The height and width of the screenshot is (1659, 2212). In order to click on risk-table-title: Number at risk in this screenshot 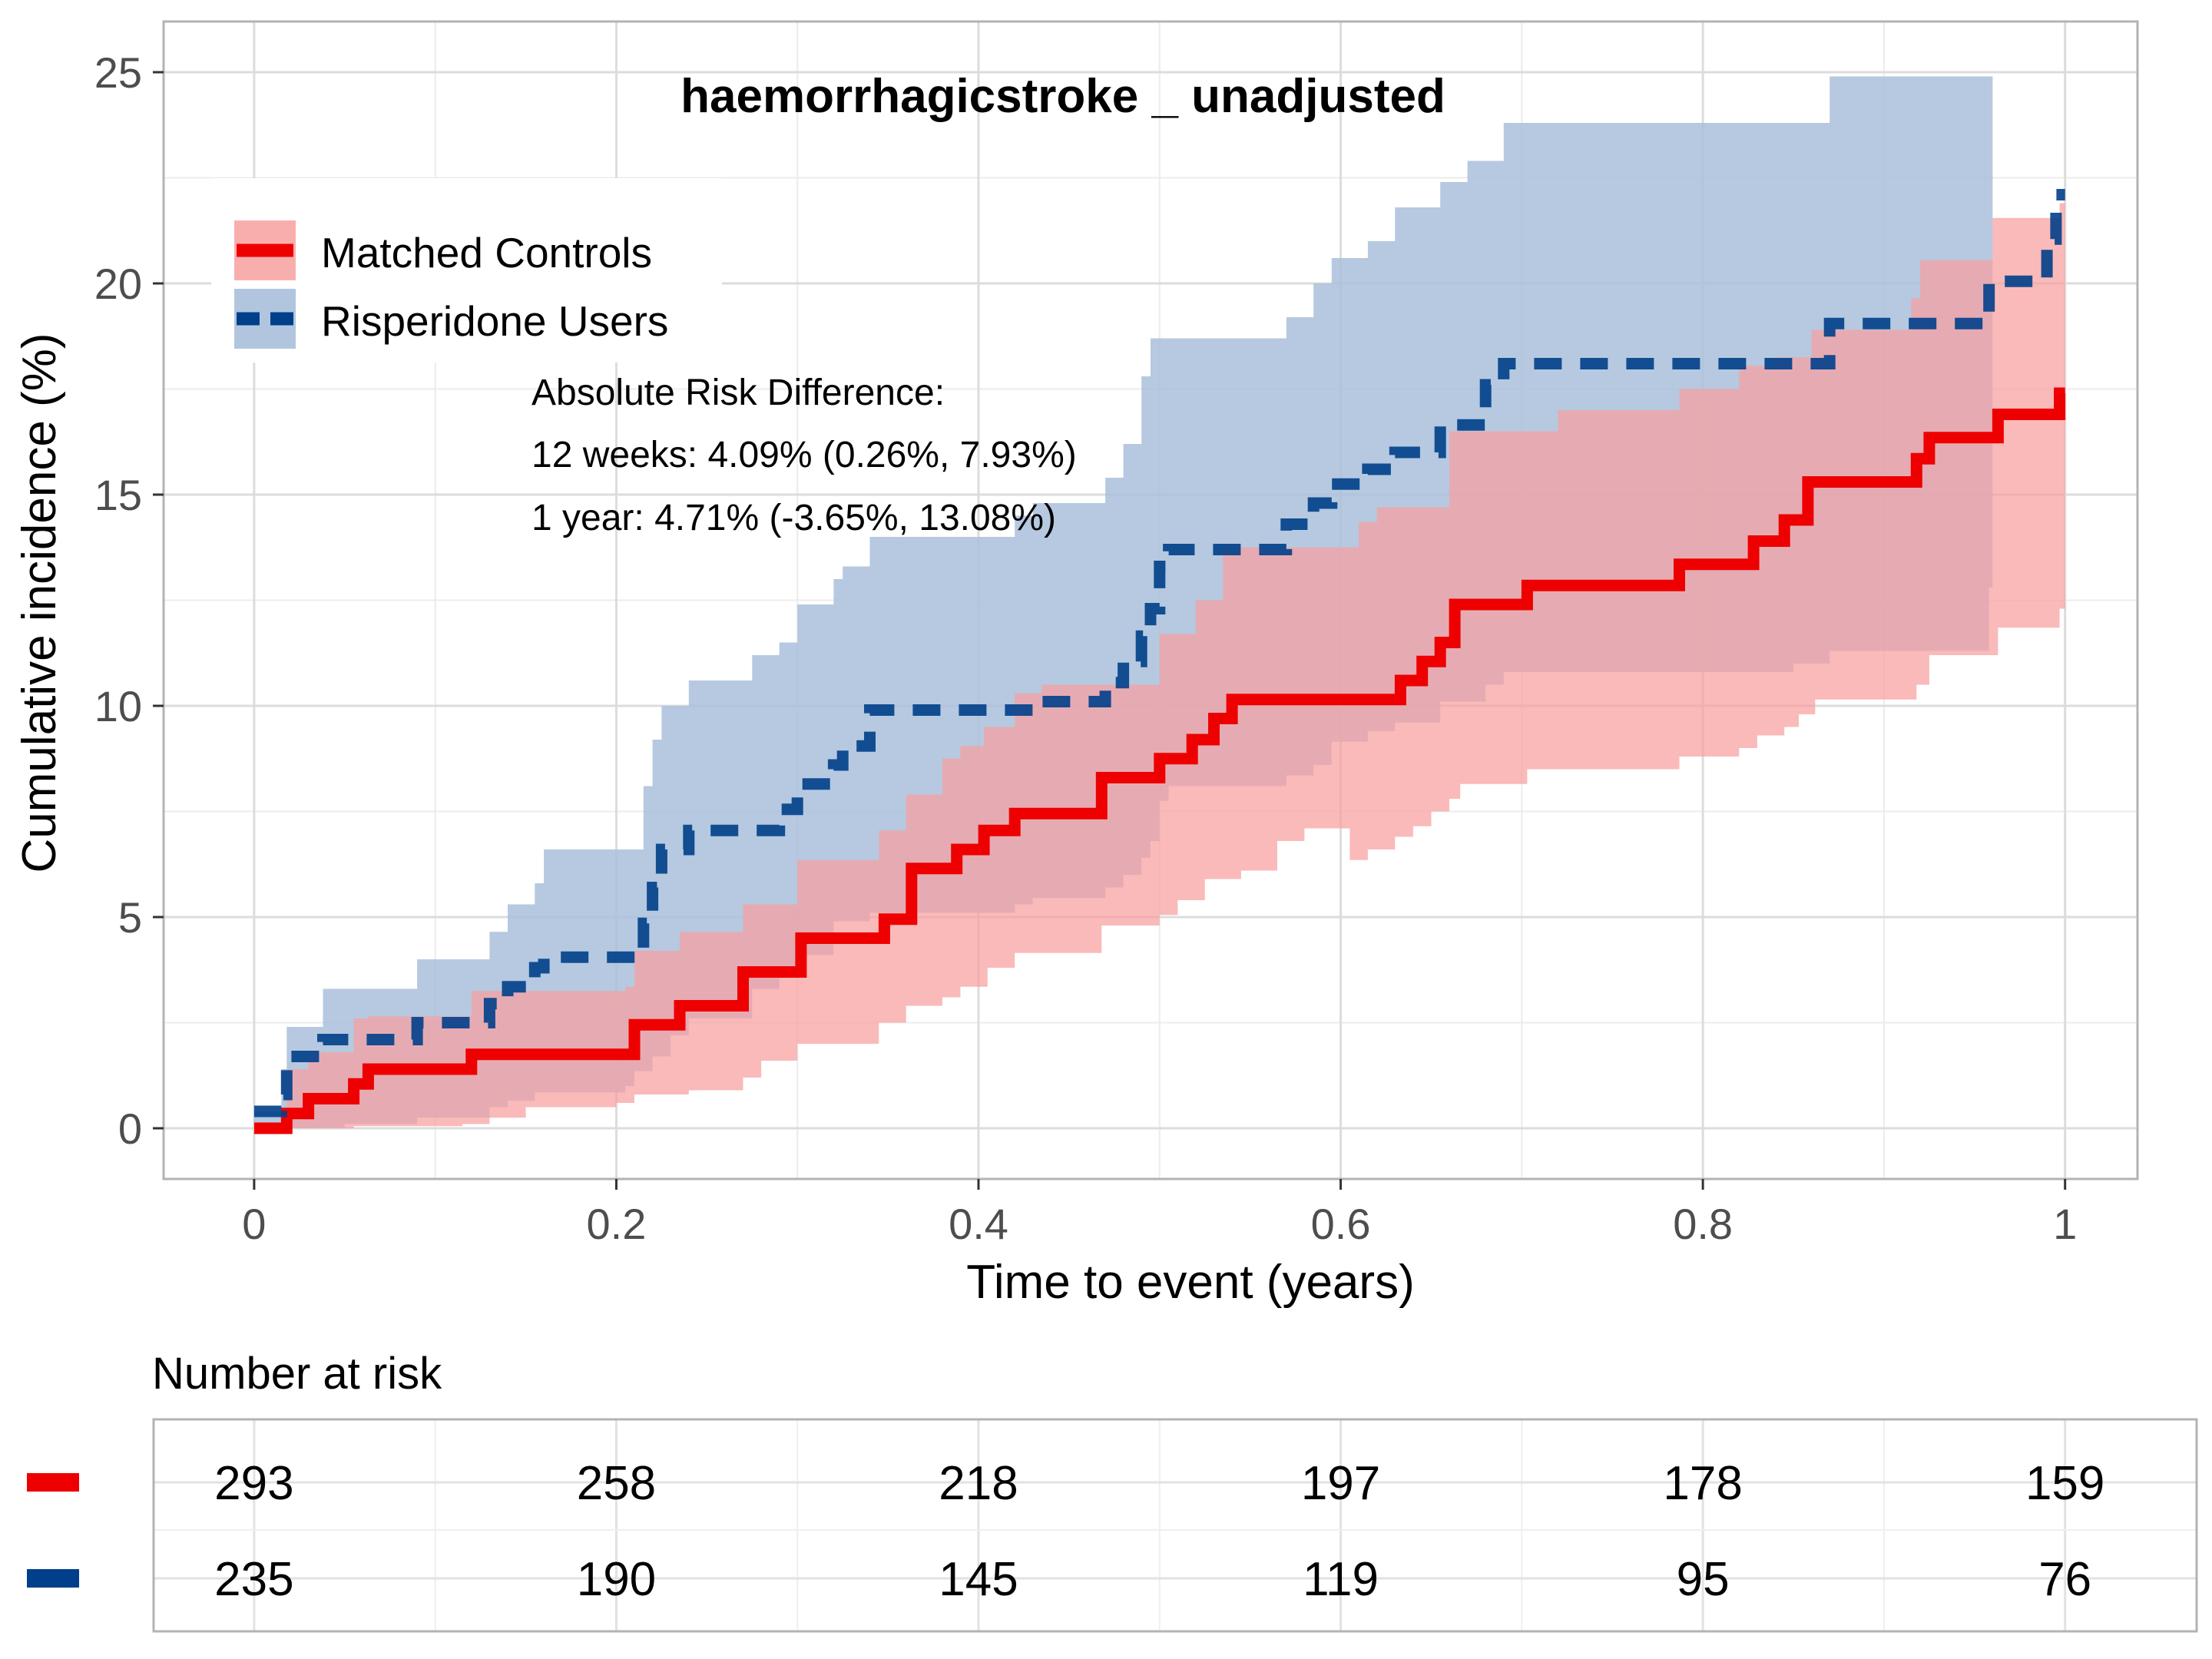, I will do `click(297, 1374)`.